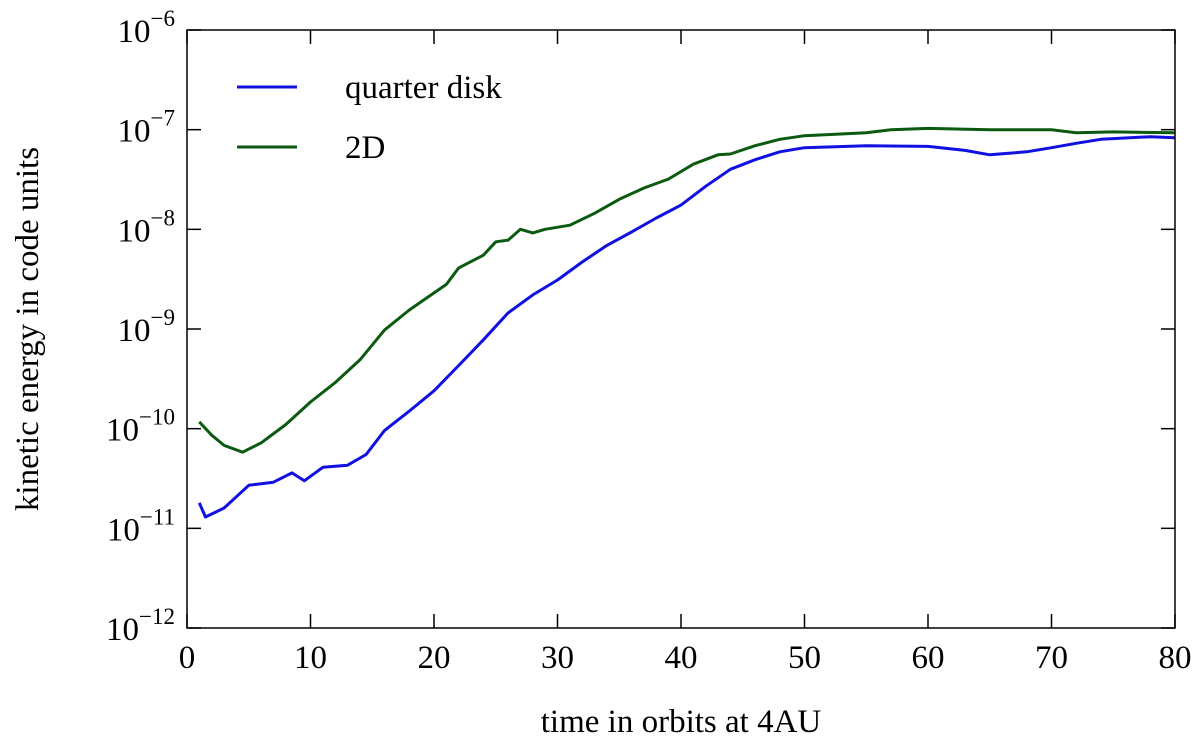  Describe the element at coordinates (365, 148) in the screenshot. I see `legend-label: 2D` at that location.